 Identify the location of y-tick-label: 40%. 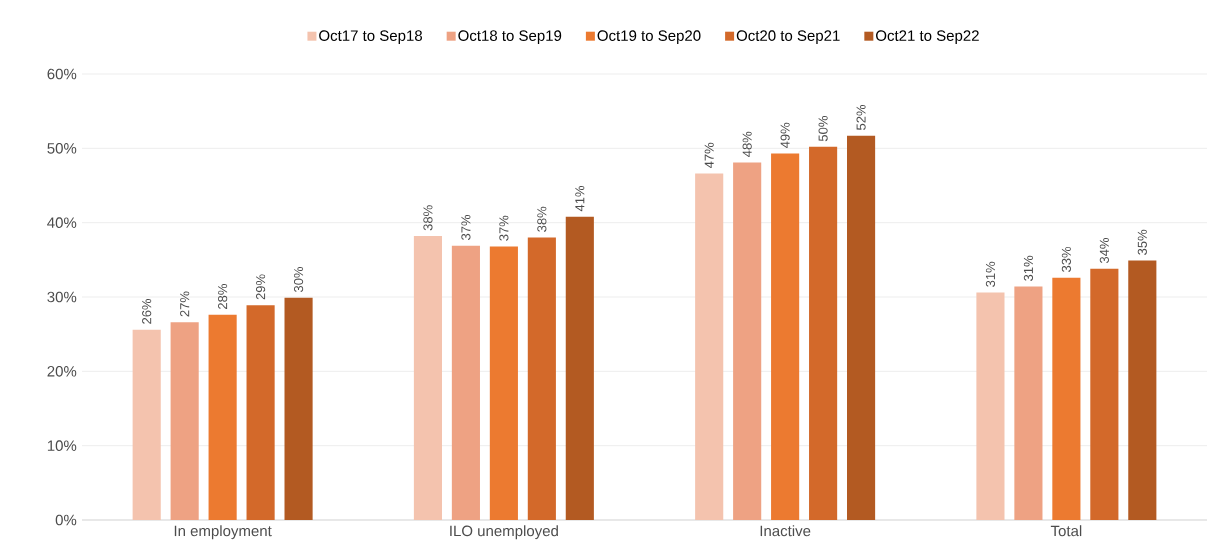
(62, 222).